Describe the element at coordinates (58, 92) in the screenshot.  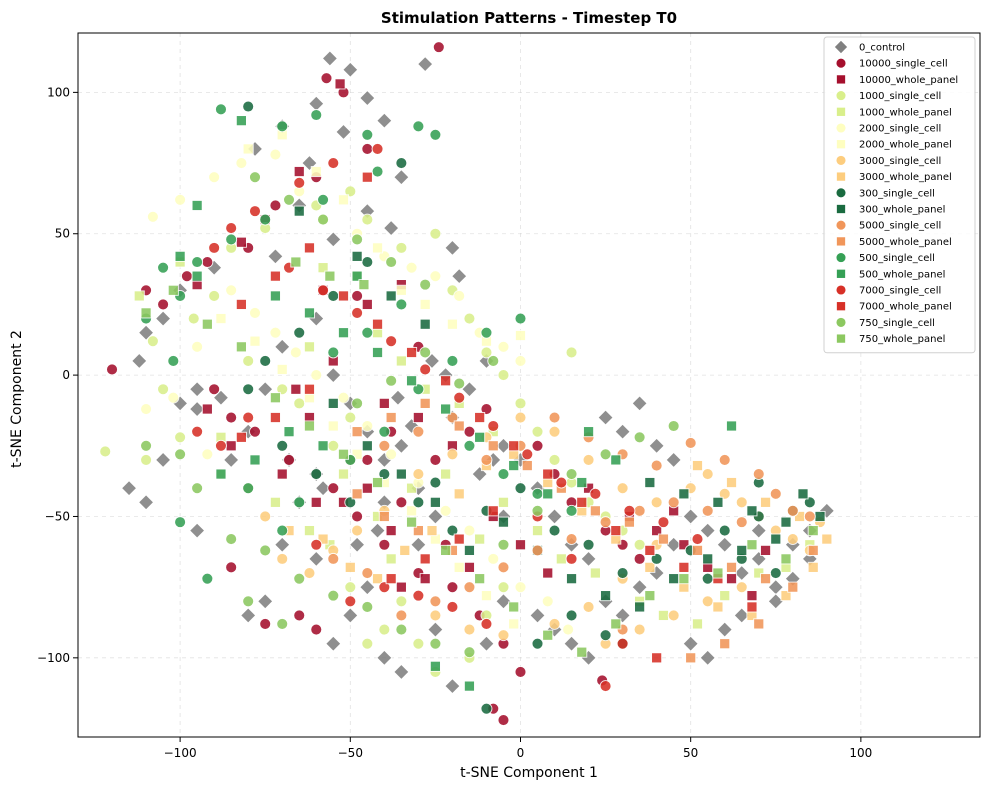
I see `y-tick-label: 100` at that location.